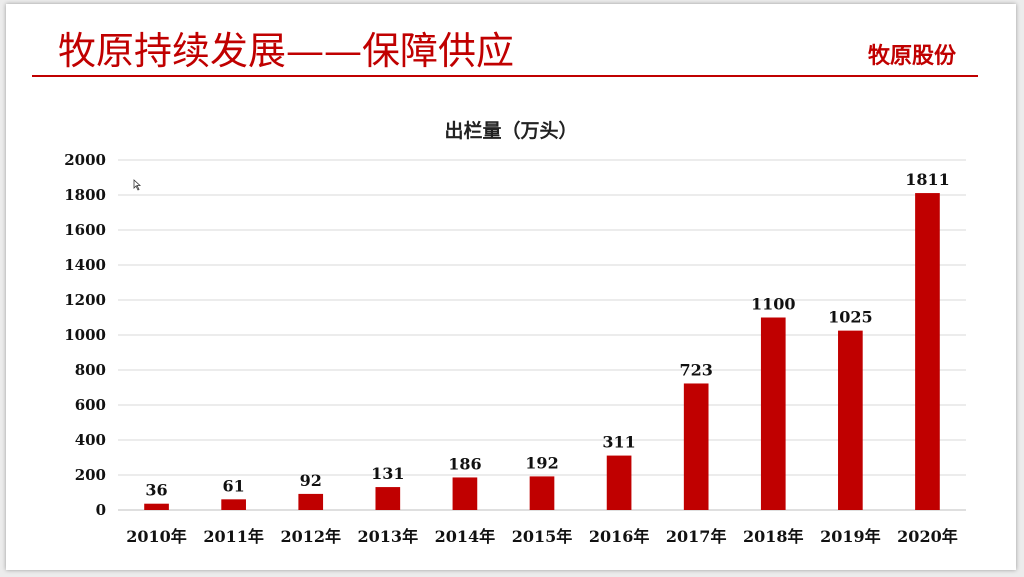 The height and width of the screenshot is (577, 1024). What do you see at coordinates (505, 76) in the screenshot?
I see `title-divider` at bounding box center [505, 76].